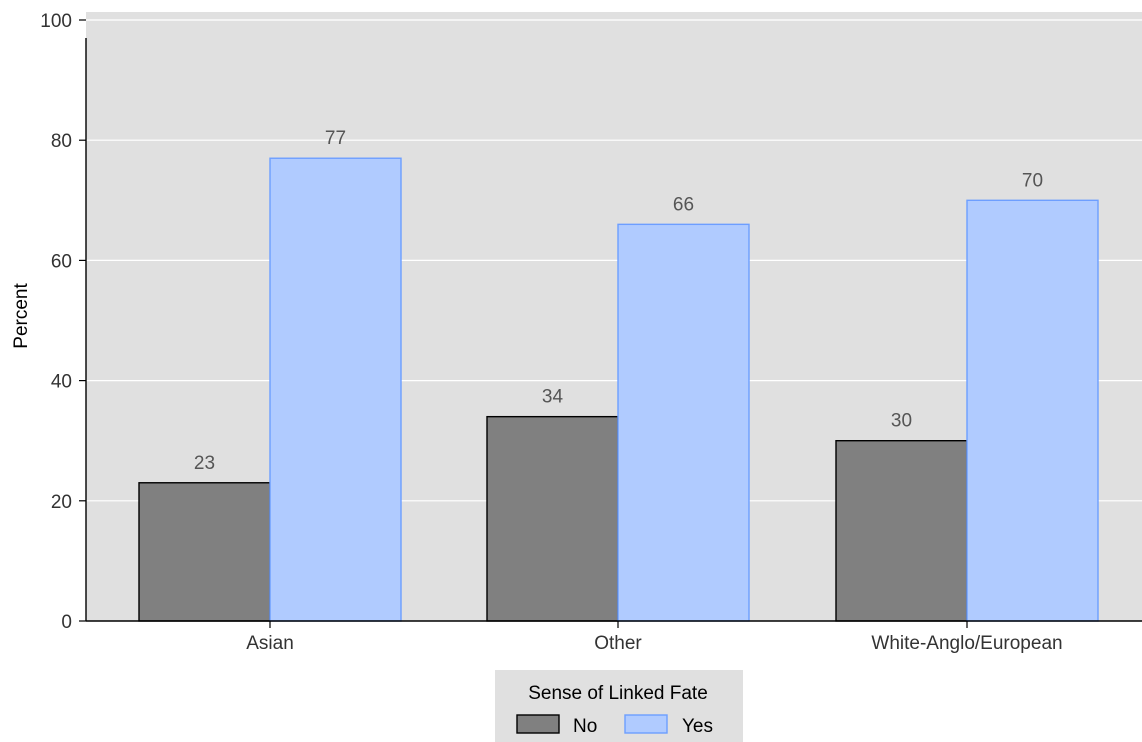 The height and width of the screenshot is (742, 1142). I want to click on data-label-yes-0: 77, so click(335, 138).